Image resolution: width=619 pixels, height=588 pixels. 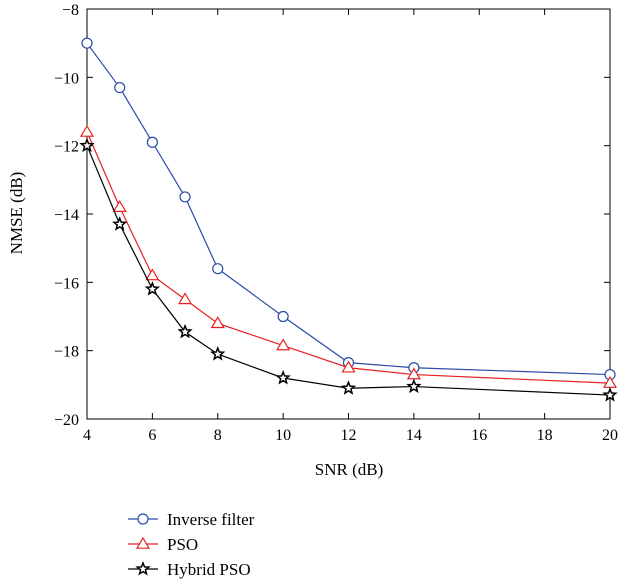 I want to click on legend-marker-circle, so click(x=143, y=519).